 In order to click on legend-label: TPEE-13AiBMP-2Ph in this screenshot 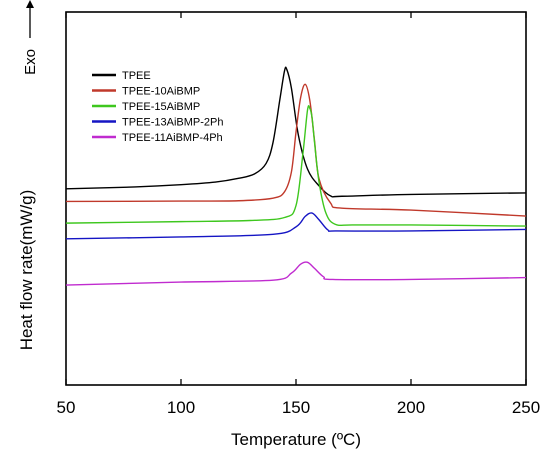, I will do `click(172, 123)`.